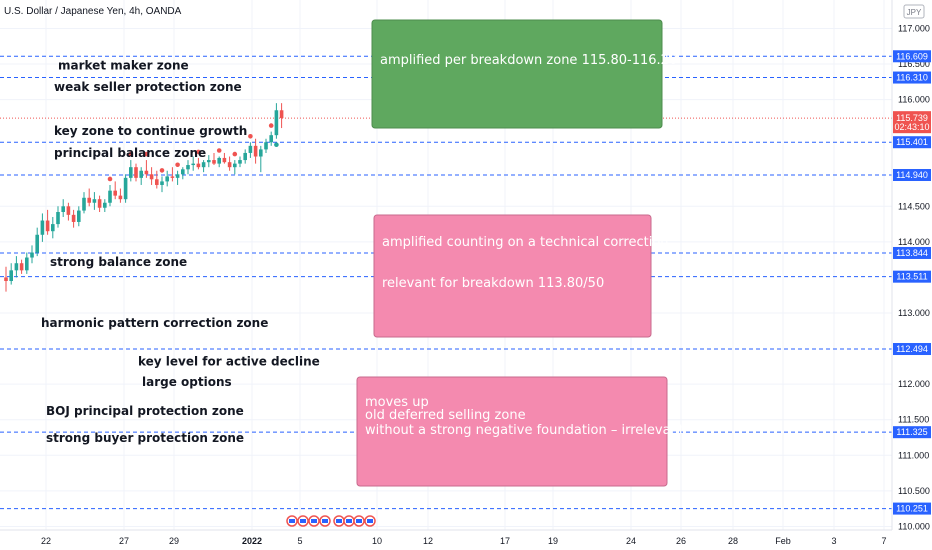 The width and height of the screenshot is (932, 550). I want to click on time-tick-label: 2022, so click(252, 541).